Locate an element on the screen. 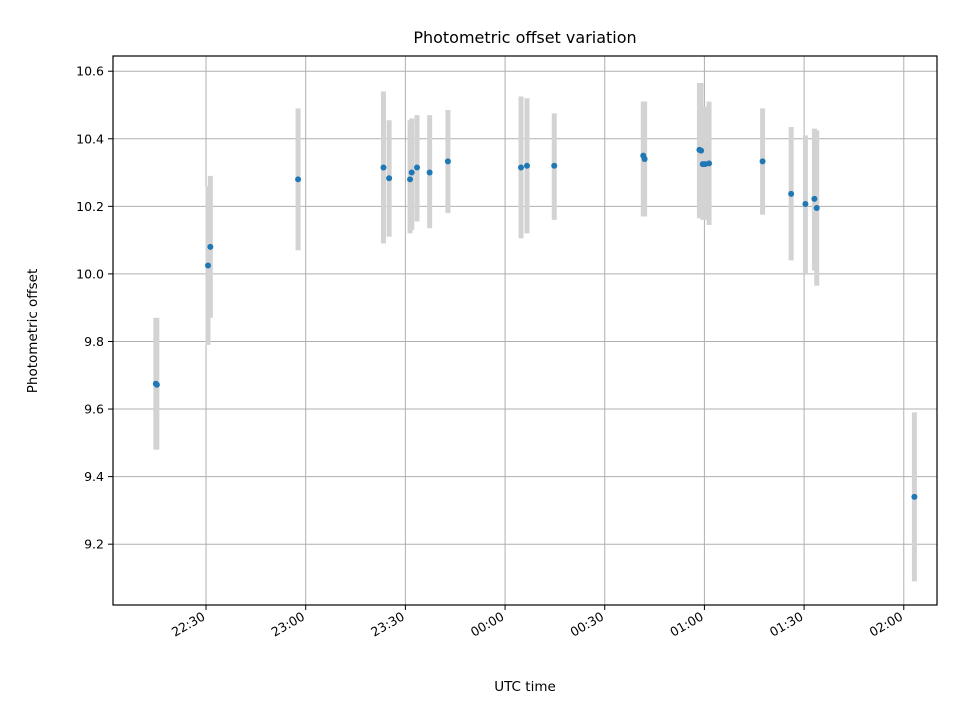 This screenshot has width=960, height=720. y-tick-label: 10.4 is located at coordinates (90, 138).